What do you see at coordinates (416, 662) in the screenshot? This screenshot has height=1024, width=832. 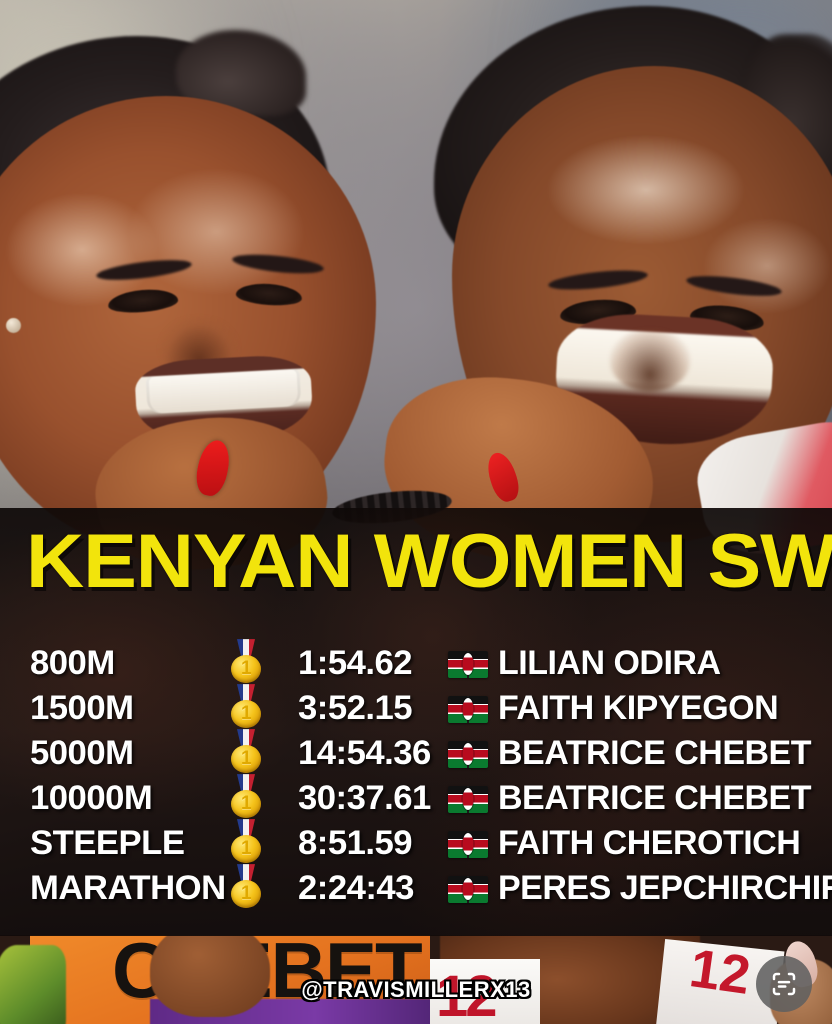 I see `table-row: 800M 1 1:54.62 LILIAN ODIRA` at bounding box center [416, 662].